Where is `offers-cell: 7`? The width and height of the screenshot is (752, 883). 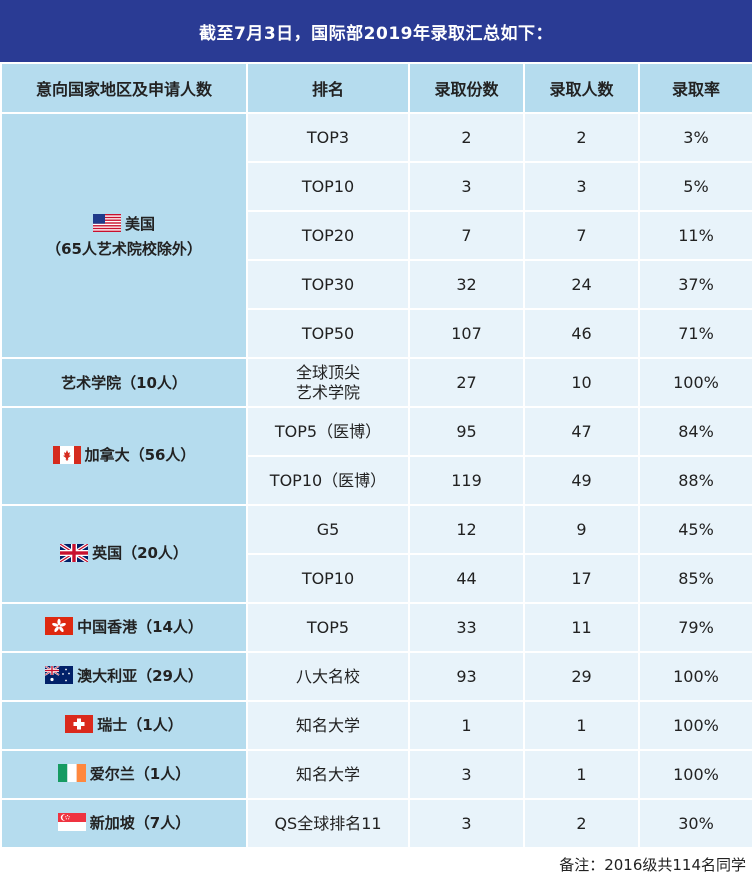
offers-cell: 7 is located at coordinates (466, 235).